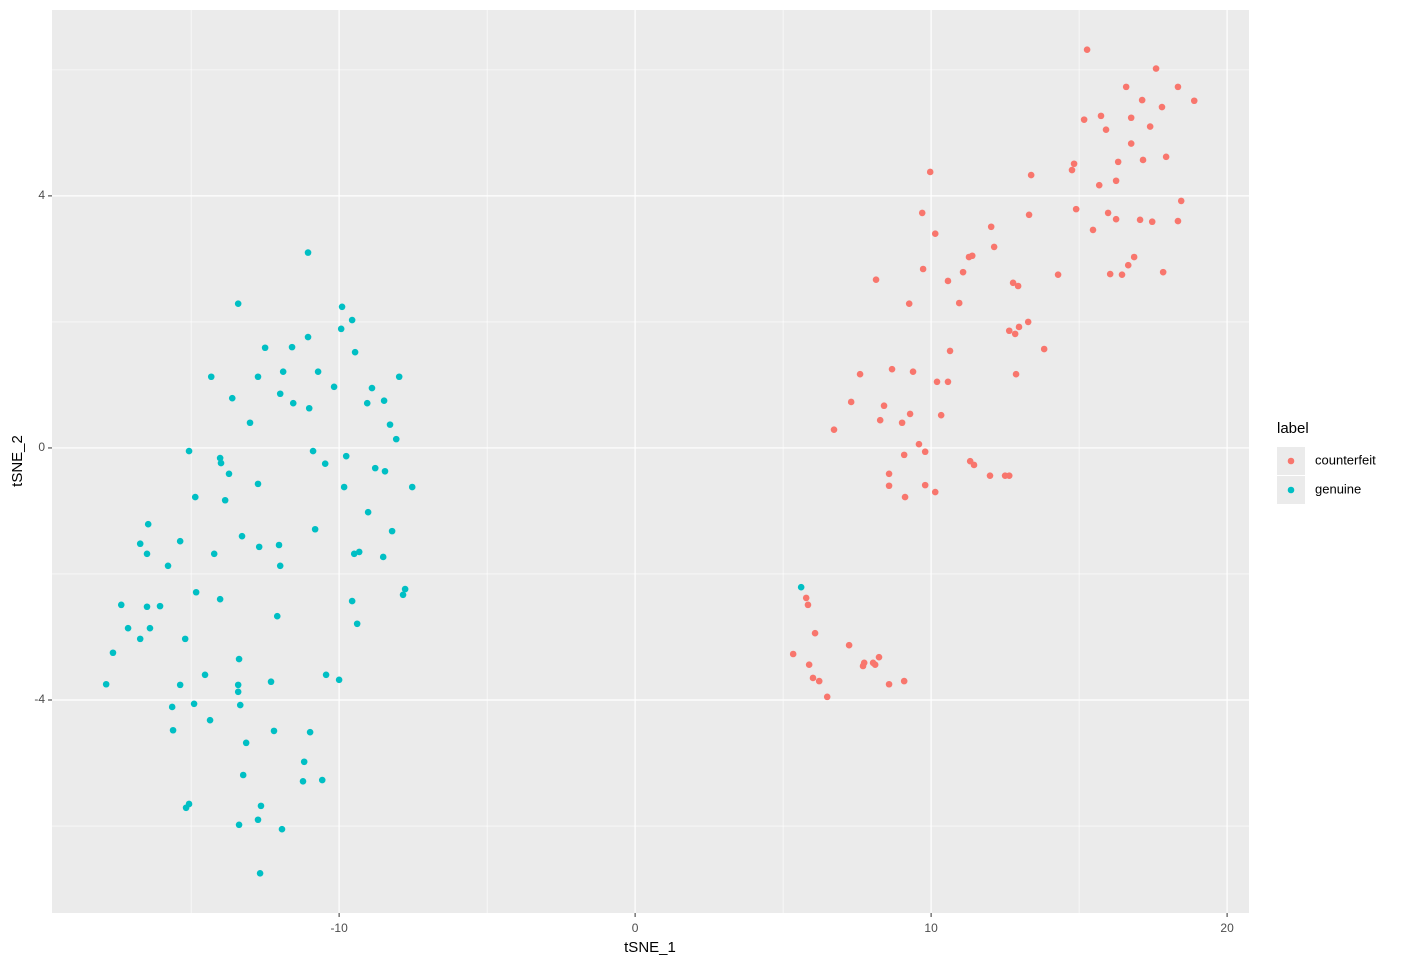  What do you see at coordinates (1326, 475) in the screenshot?
I see `legend: counterfeit genuine` at bounding box center [1326, 475].